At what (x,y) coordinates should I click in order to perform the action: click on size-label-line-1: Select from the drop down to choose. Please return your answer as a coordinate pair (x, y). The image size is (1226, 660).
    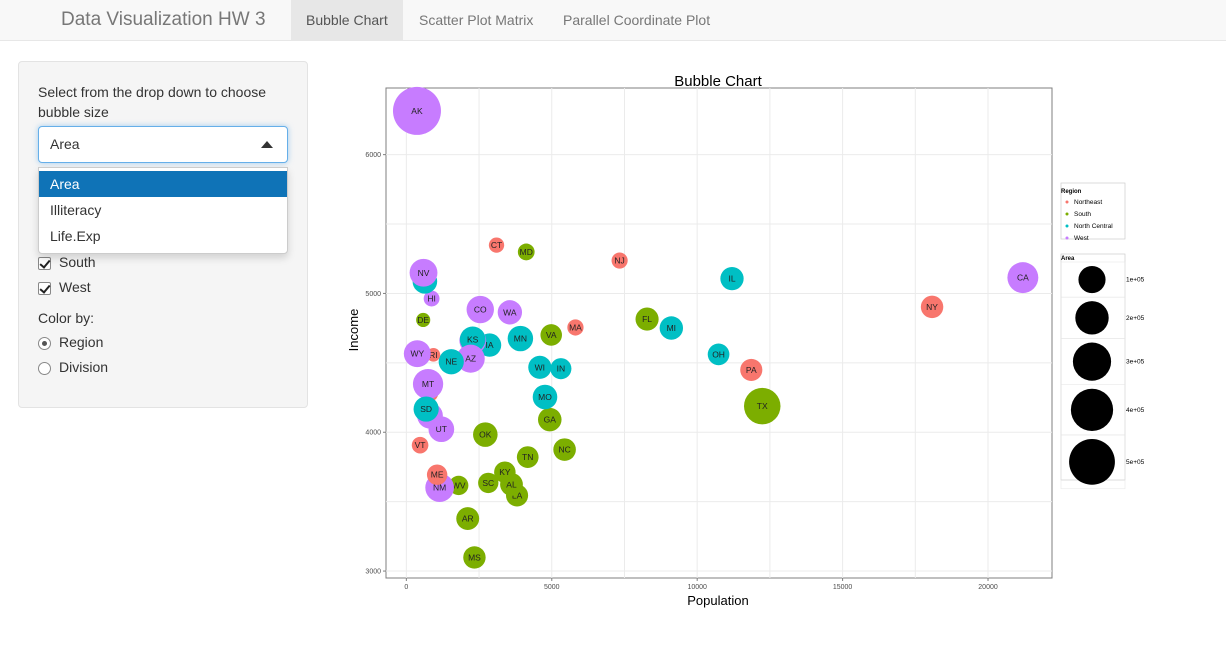
    Looking at the image, I should click on (152, 92).